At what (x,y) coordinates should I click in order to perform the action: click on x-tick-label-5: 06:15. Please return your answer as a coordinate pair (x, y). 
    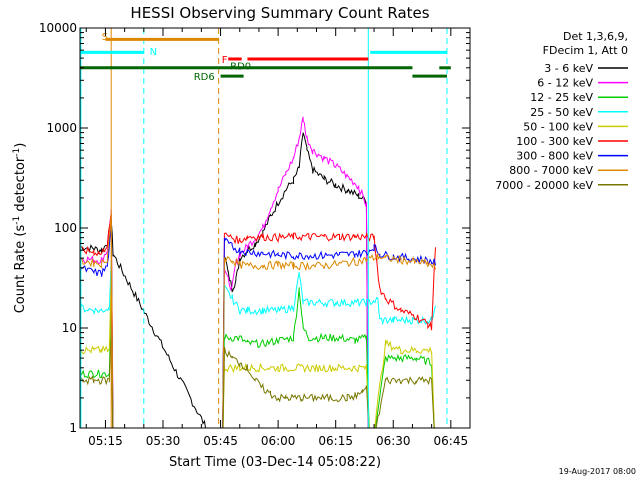
    Looking at the image, I should click on (335, 441).